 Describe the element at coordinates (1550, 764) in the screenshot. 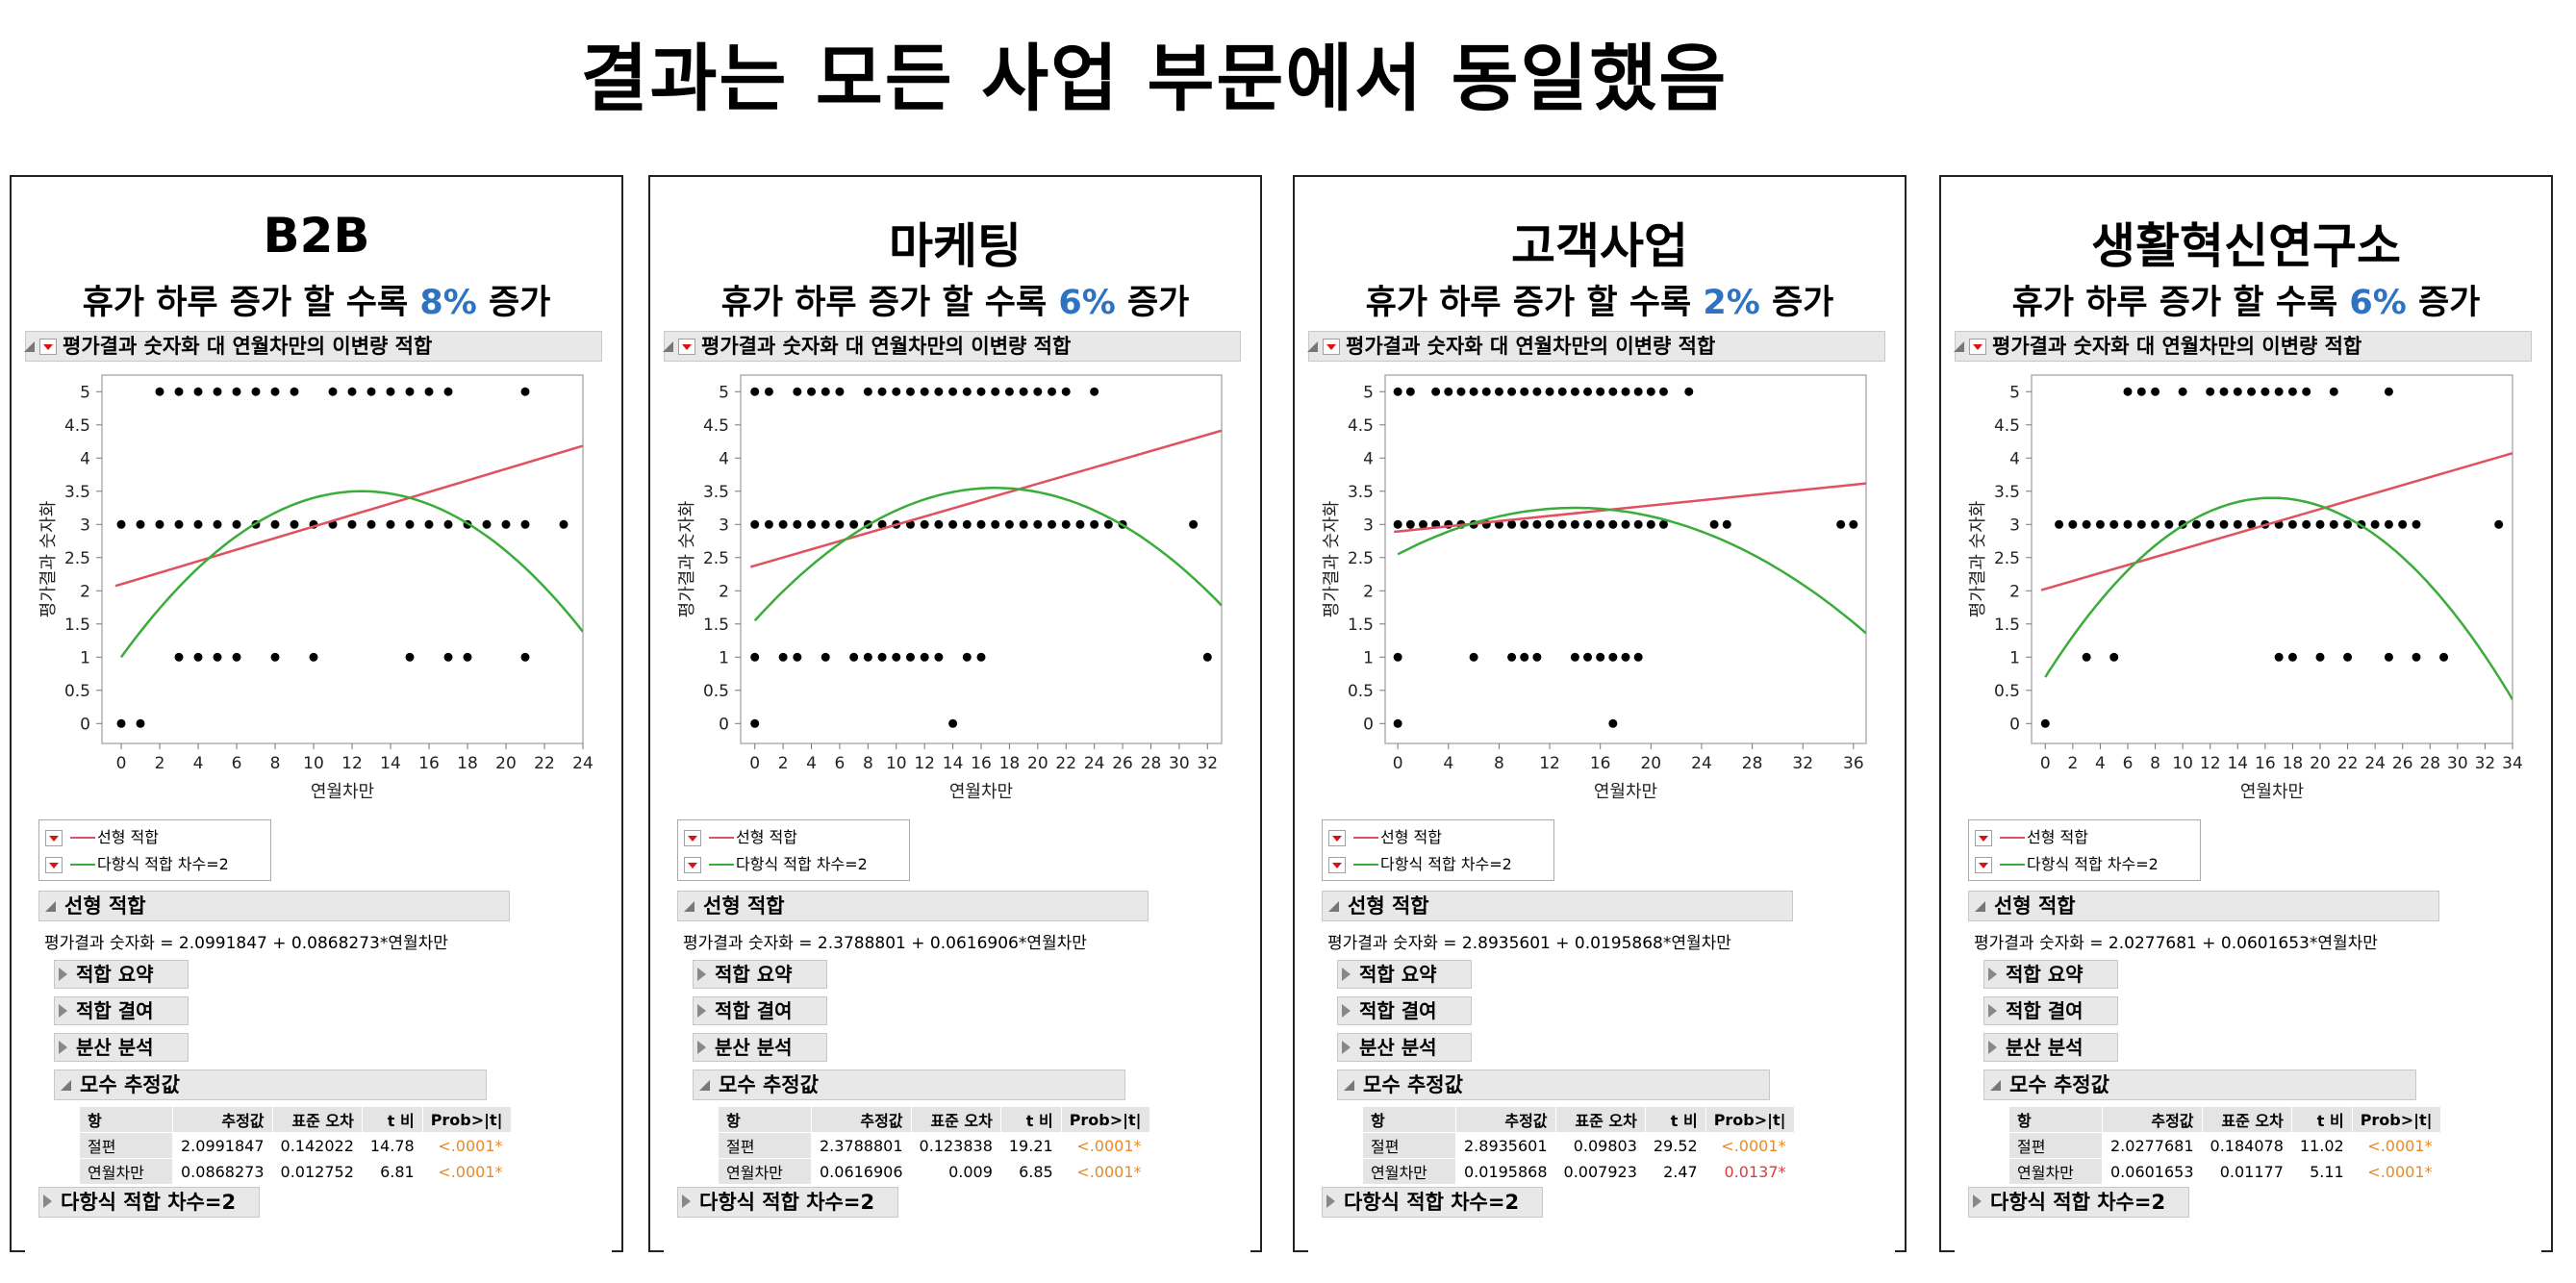

I see `x-tick-label: 12` at that location.